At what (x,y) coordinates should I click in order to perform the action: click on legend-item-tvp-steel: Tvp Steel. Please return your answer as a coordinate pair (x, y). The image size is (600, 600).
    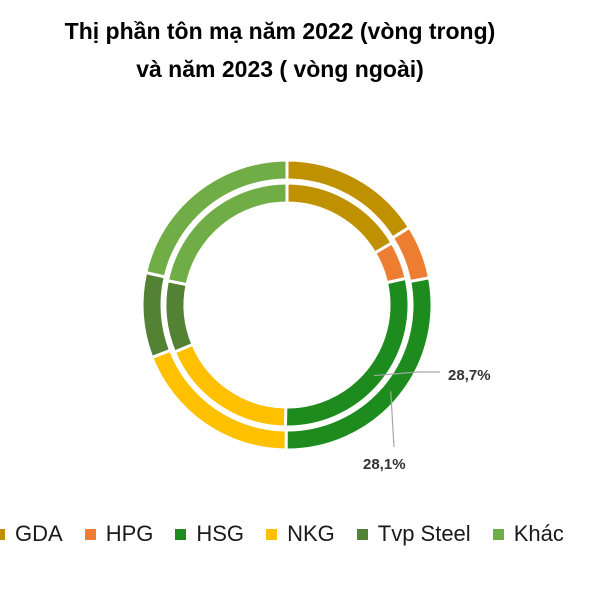
    Looking at the image, I should click on (413, 534).